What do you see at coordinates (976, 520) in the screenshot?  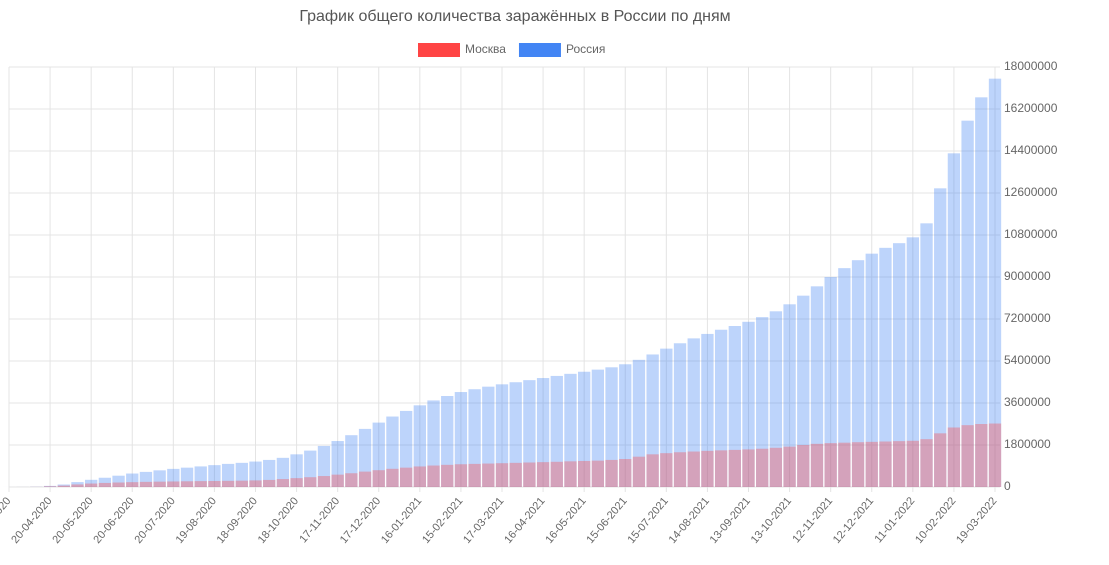 I see `x-tick-label: 19-03-2022` at bounding box center [976, 520].